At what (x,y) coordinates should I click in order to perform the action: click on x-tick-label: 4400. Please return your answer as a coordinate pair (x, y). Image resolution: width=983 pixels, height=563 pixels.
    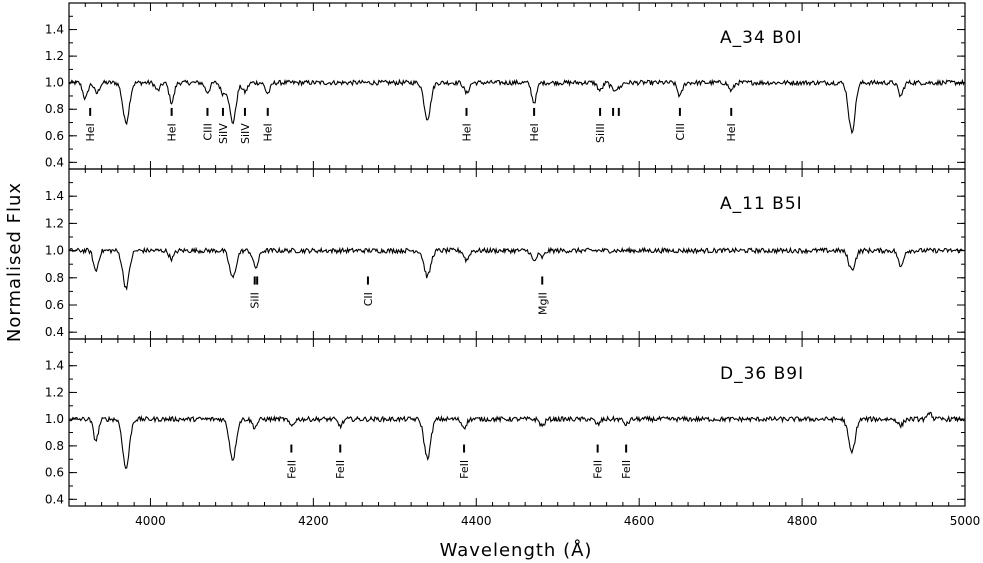
    Looking at the image, I should click on (476, 521).